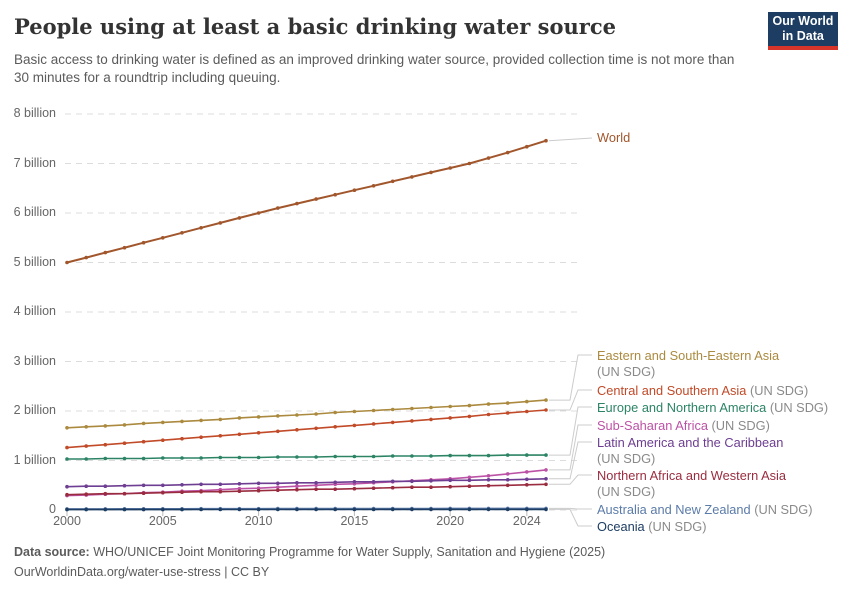 This screenshot has width=850, height=600. I want to click on x-tick-label: 2024, so click(526, 521).